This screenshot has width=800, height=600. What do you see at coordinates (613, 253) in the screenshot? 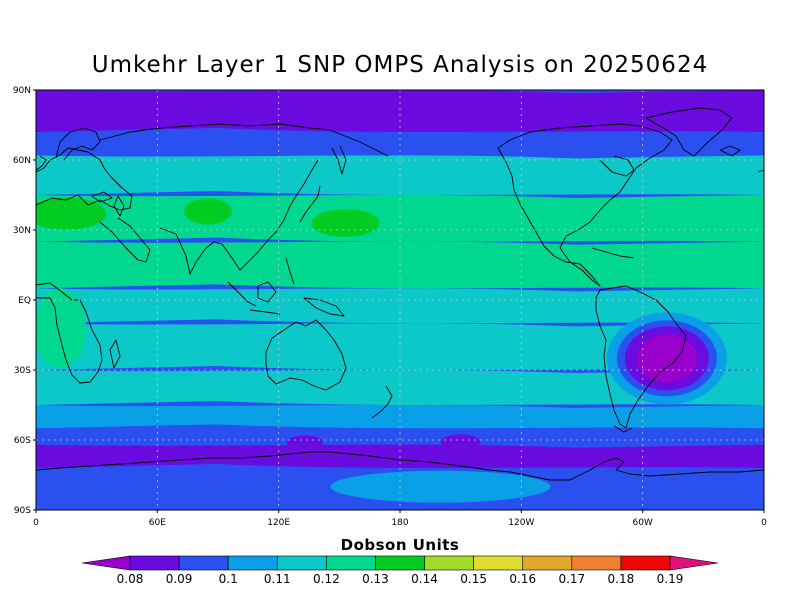
I see `coastline-caribbean` at bounding box center [613, 253].